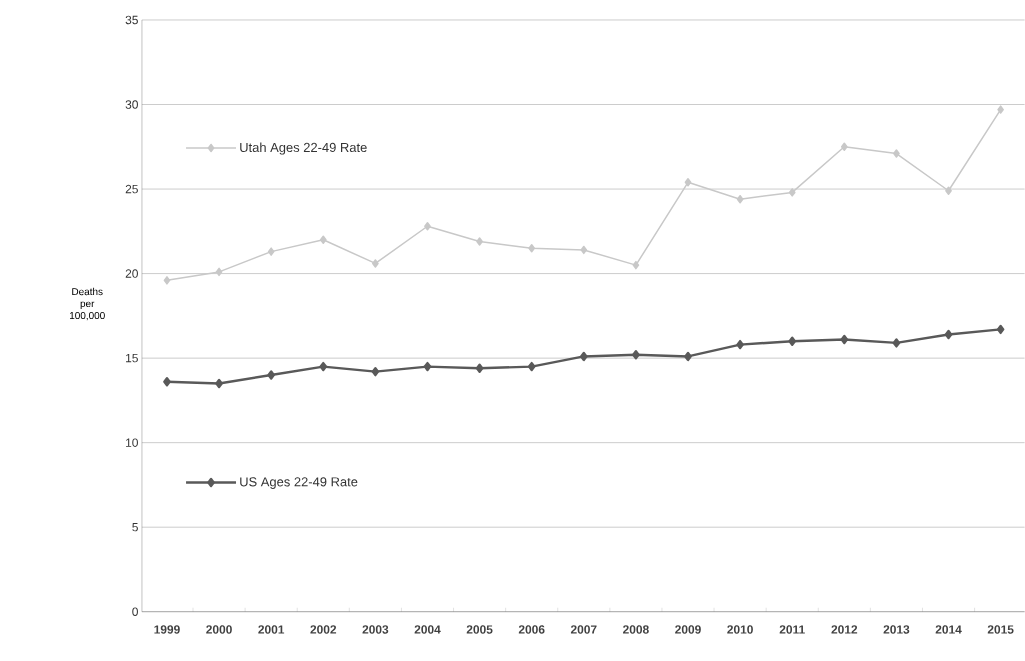 This screenshot has width=1025, height=661. Describe the element at coordinates (531, 629) in the screenshot. I see `x-tick-label: 2006` at that location.